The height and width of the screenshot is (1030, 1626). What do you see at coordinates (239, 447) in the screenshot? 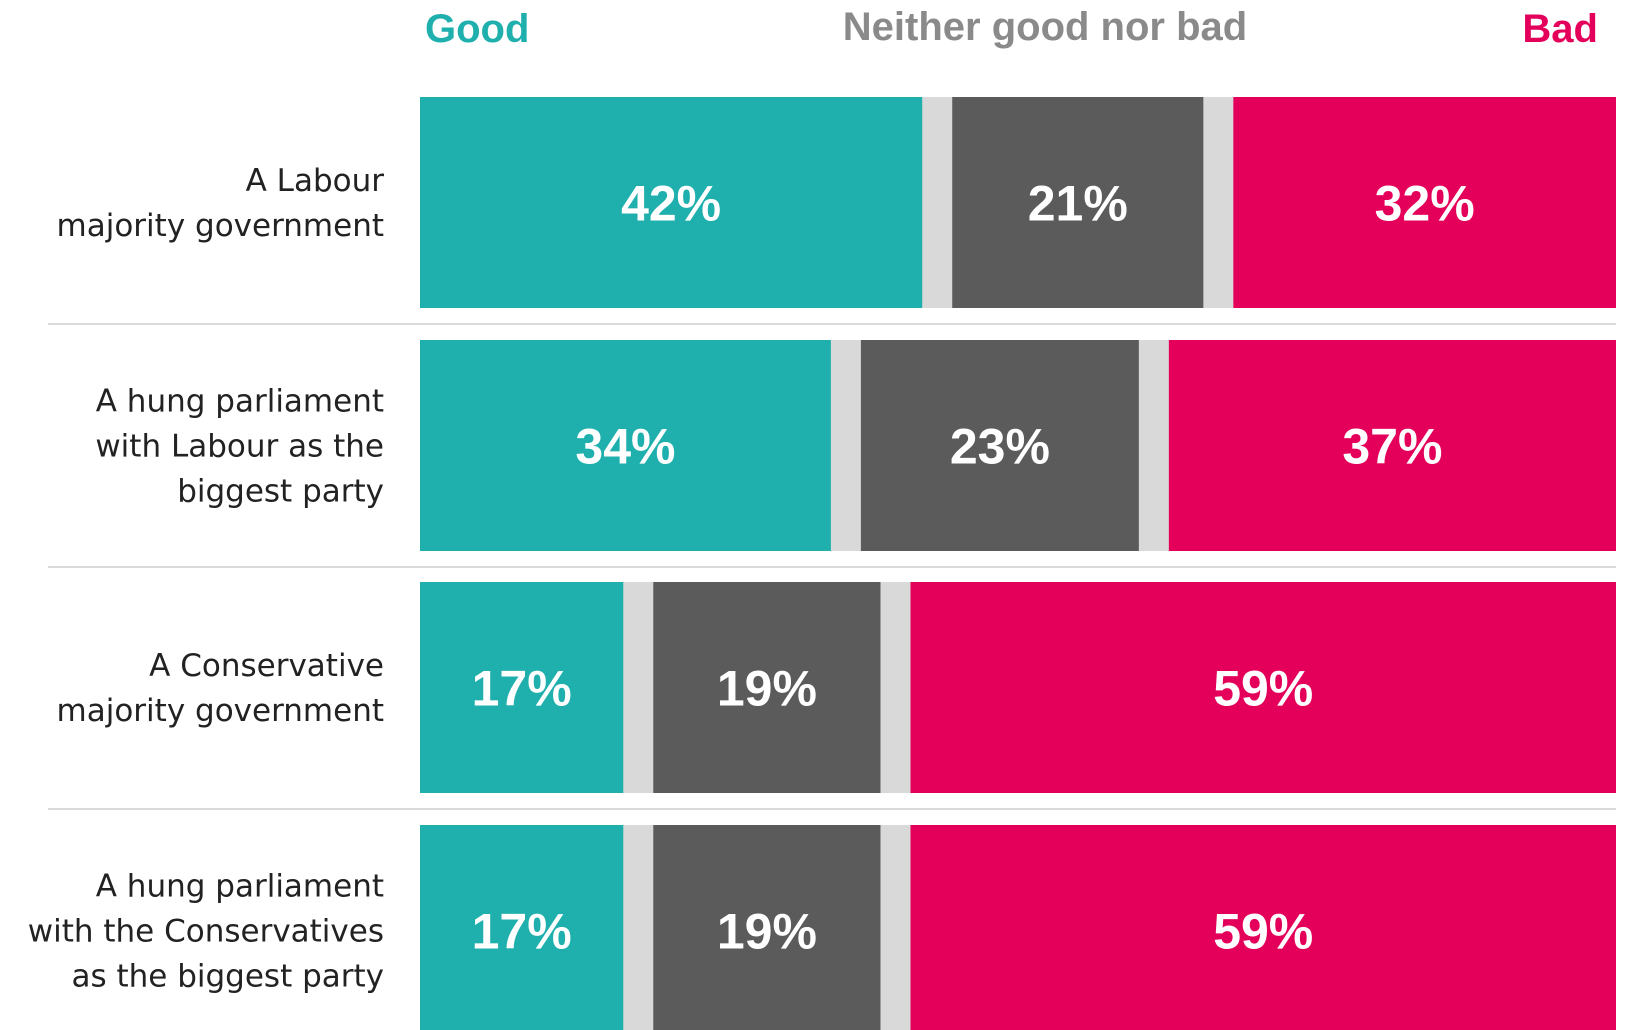
I see `category-label: with Labour as the` at bounding box center [239, 447].